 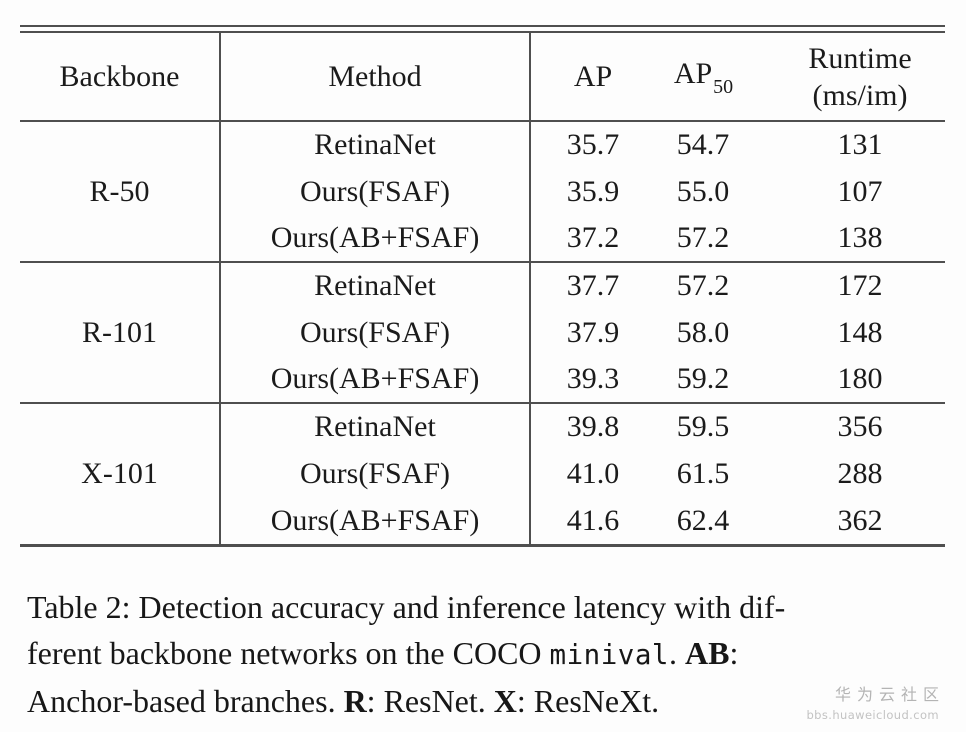 What do you see at coordinates (693, 73) in the screenshot?
I see `ap50-base: AP` at bounding box center [693, 73].